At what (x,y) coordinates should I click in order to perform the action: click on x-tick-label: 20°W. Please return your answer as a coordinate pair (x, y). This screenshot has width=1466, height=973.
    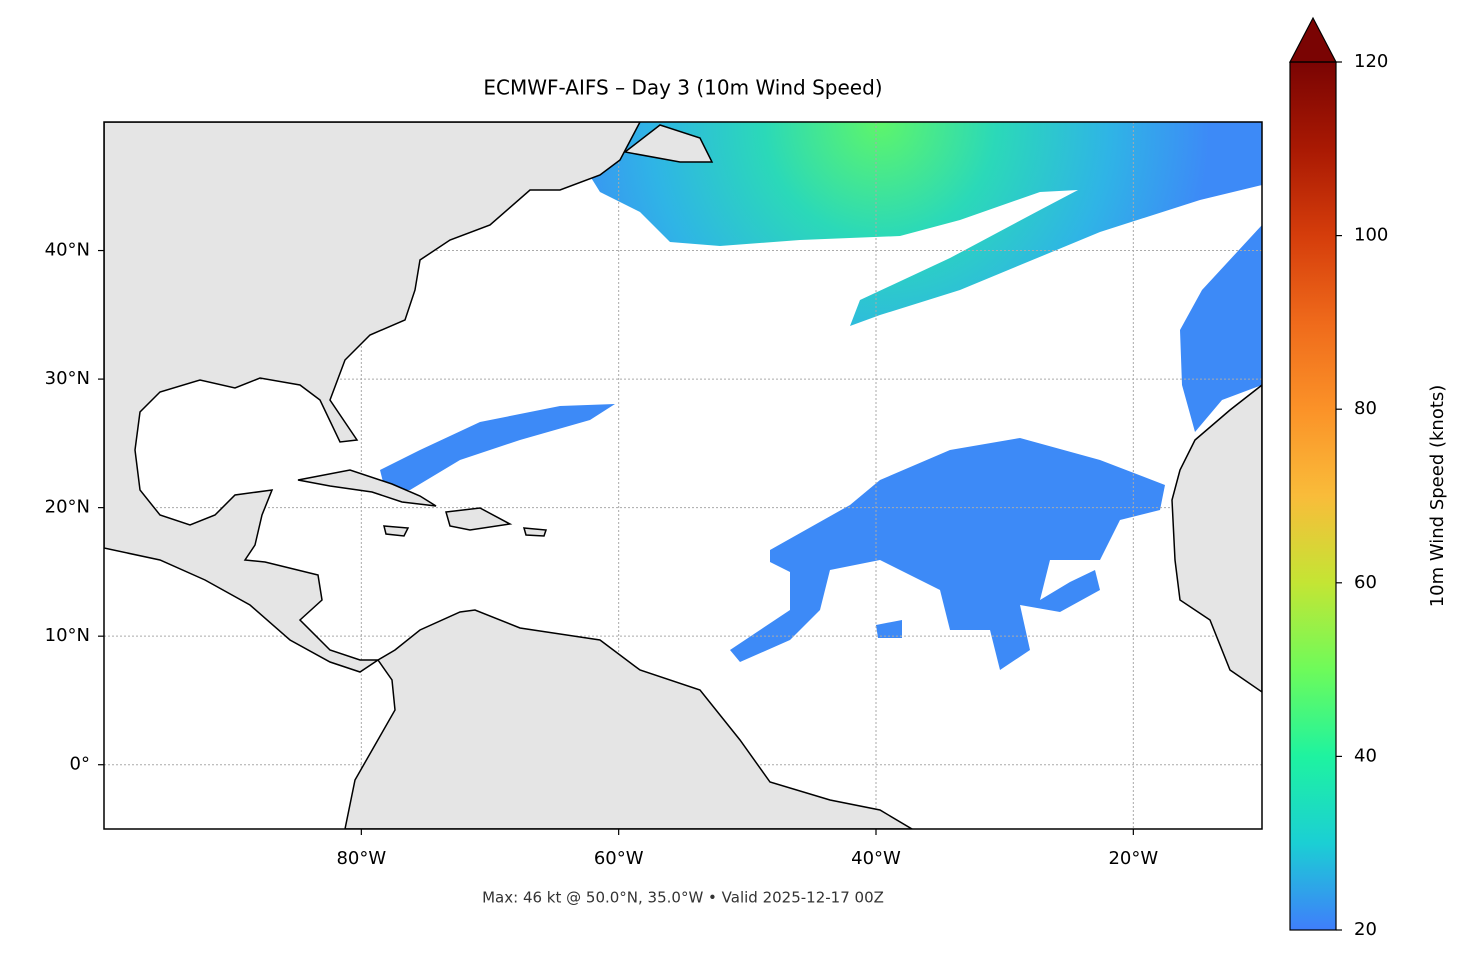
    Looking at the image, I should click on (1133, 858).